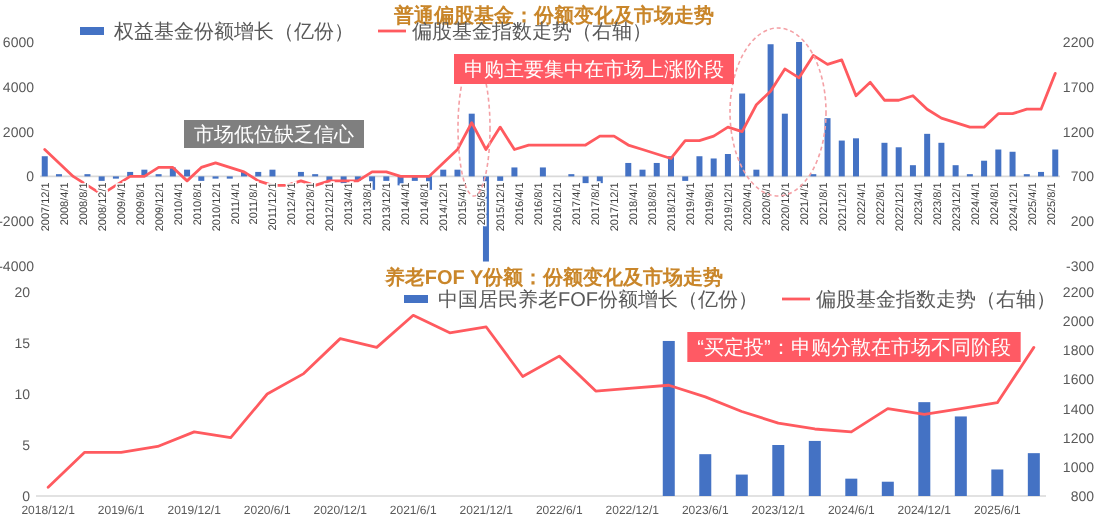 The width and height of the screenshot is (1108, 526). I want to click on annotation: “买定投”：申购分散在市场不同阶段, so click(854, 348).